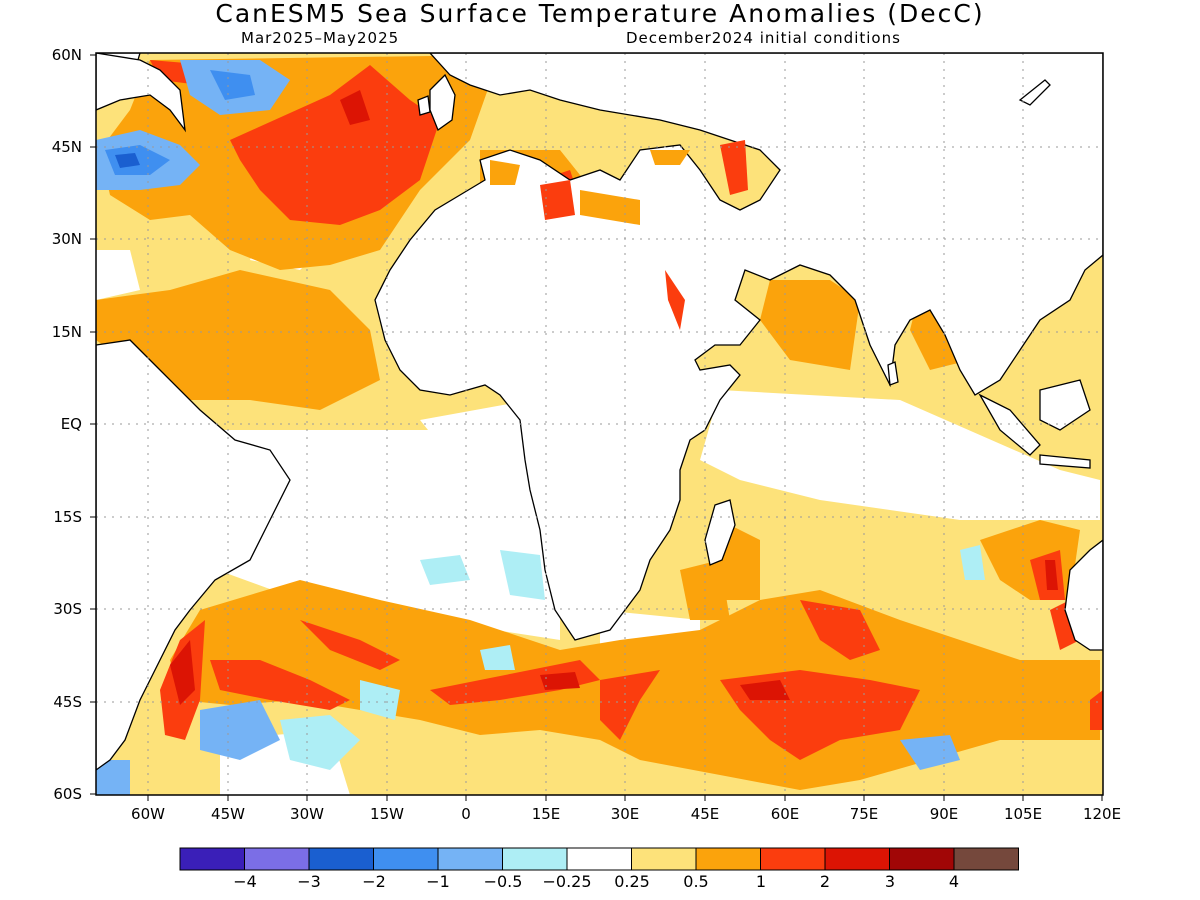  What do you see at coordinates (66, 239) in the screenshot?
I see `lat-label-30n: 30N` at bounding box center [66, 239].